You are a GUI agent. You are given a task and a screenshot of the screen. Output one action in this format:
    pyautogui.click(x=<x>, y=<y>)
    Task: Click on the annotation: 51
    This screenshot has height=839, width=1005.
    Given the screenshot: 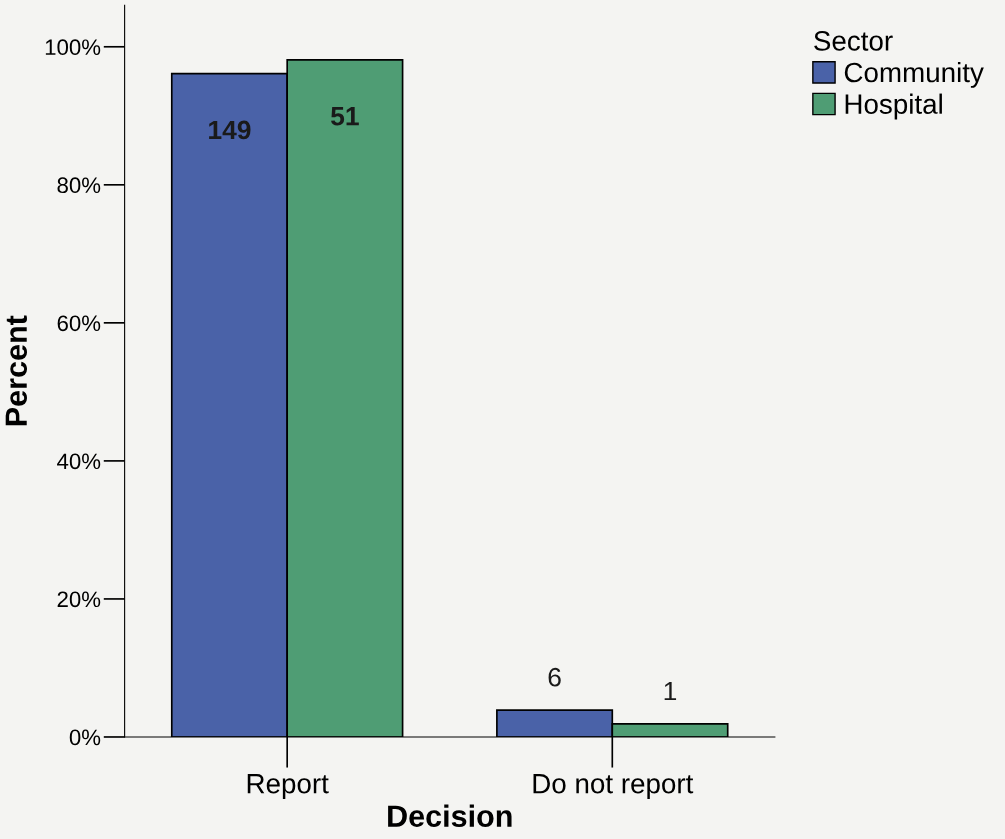 What is the action you would take?
    pyautogui.click(x=345, y=116)
    